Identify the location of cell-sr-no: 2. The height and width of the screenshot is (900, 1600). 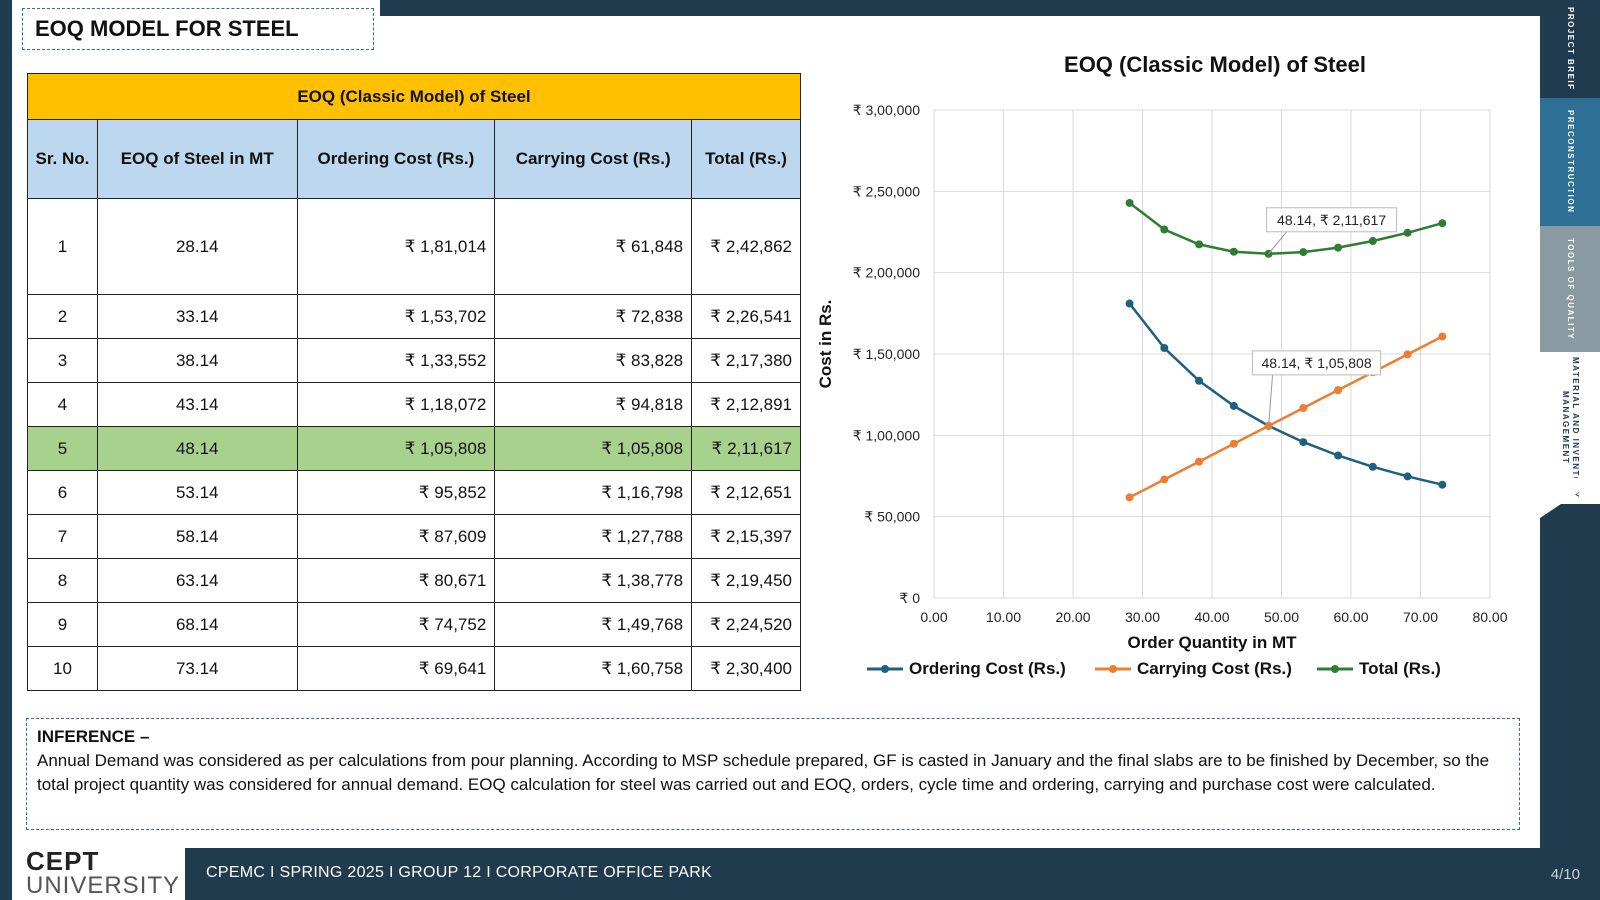
(62, 316).